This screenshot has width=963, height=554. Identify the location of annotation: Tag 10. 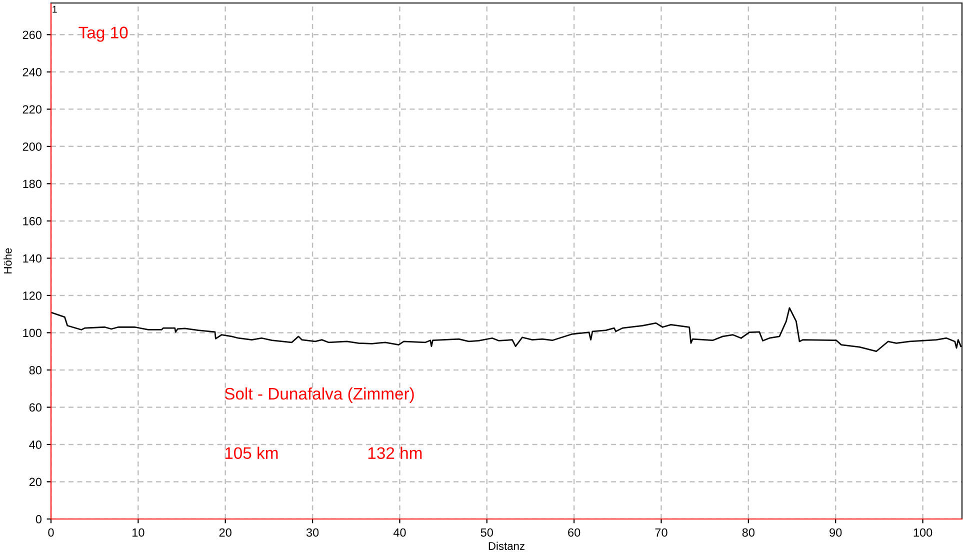
(103, 34).